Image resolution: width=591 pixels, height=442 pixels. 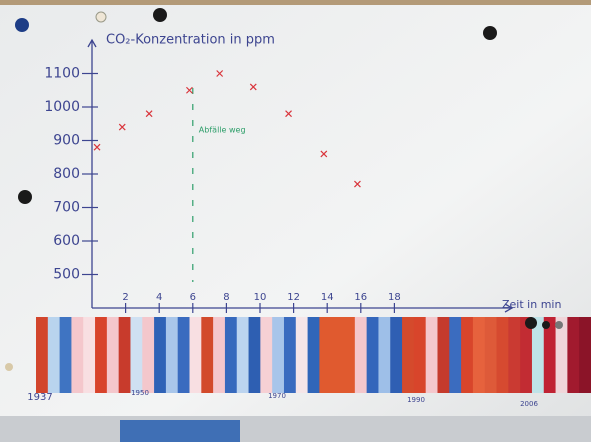 What do you see at coordinates (293, 297) in the screenshot?
I see `x-tick-label: 12` at bounding box center [293, 297].